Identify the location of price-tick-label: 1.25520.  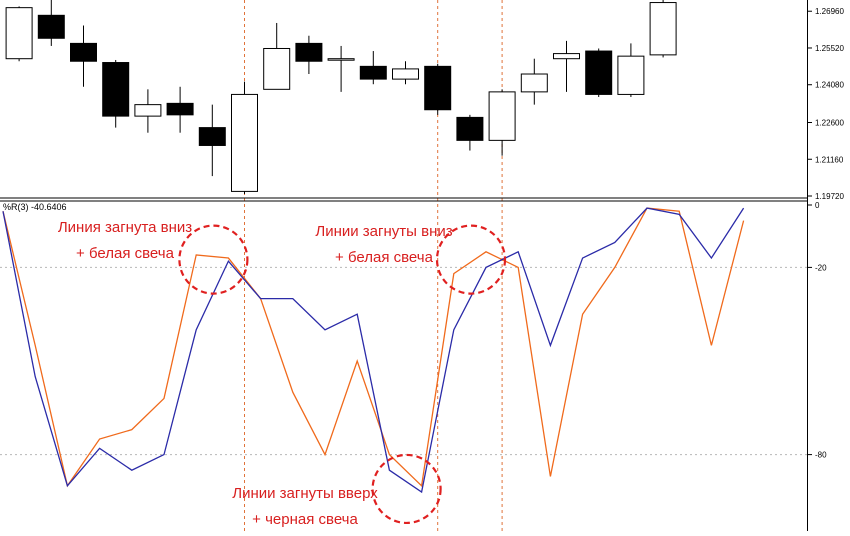
(829, 48).